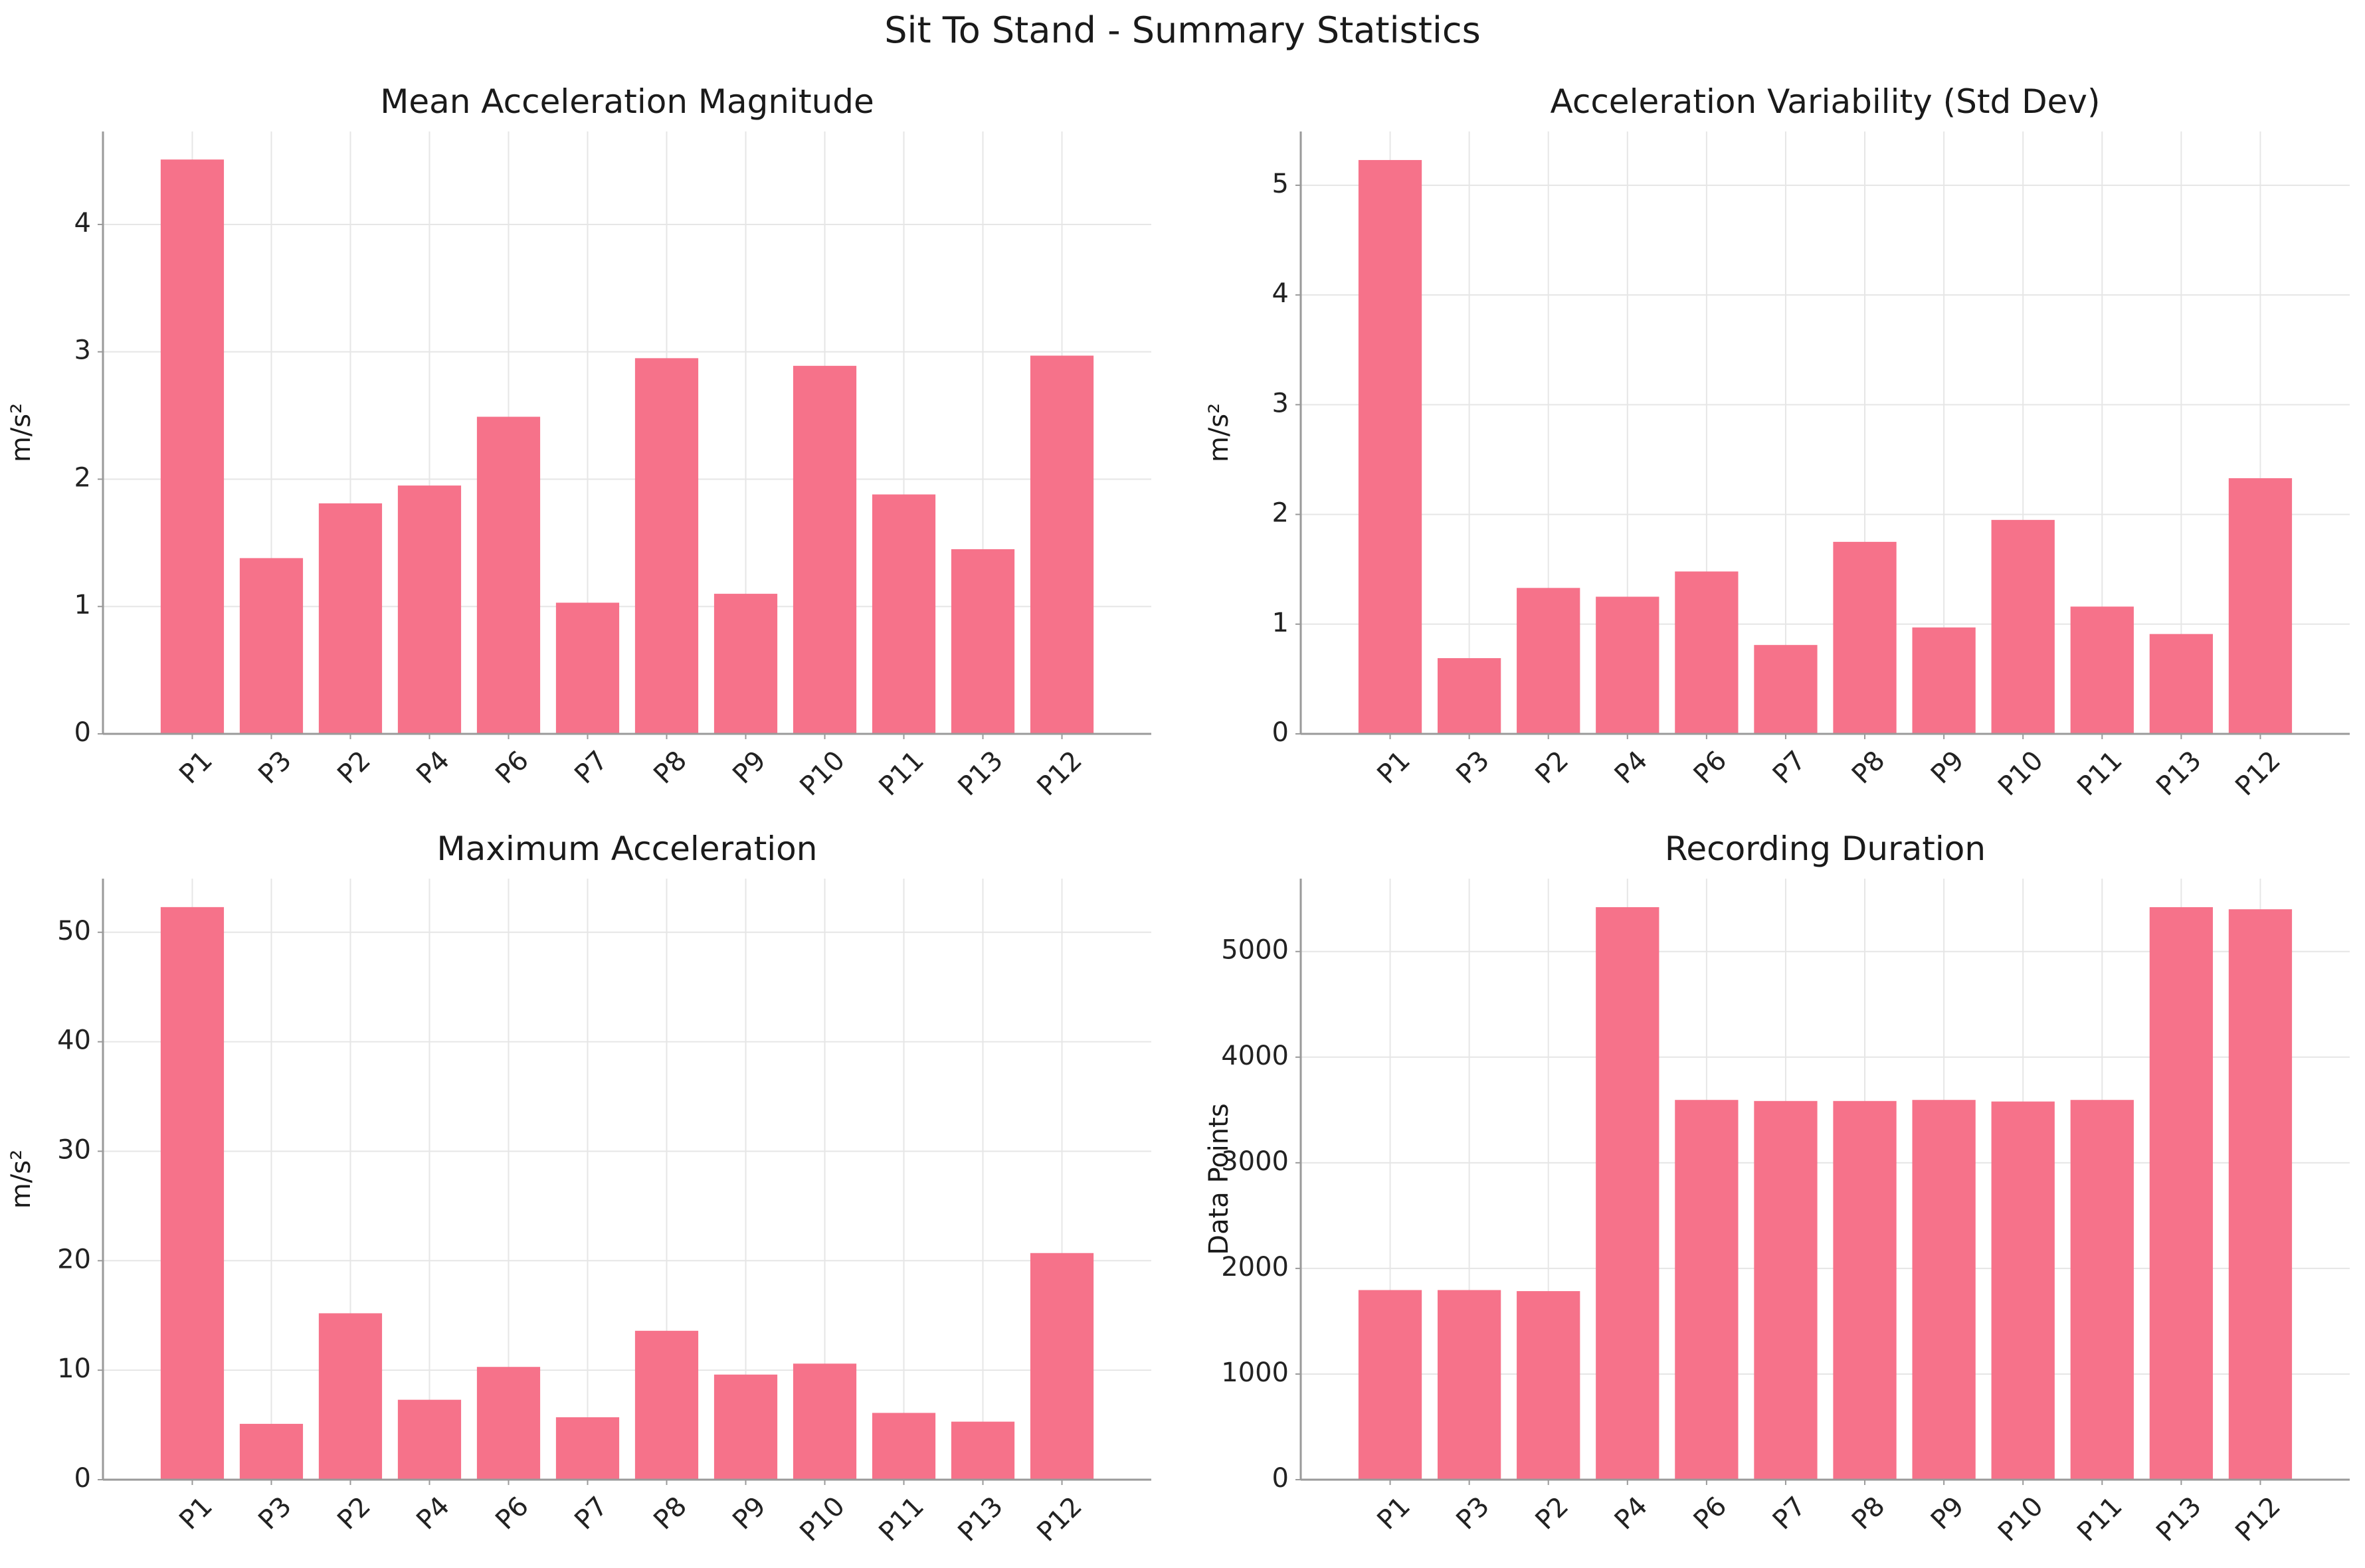 This screenshot has width=2365, height=1568. Describe the element at coordinates (1280, 184) in the screenshot. I see `y-tick-label: 5` at that location.